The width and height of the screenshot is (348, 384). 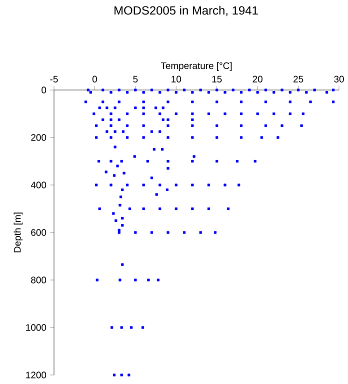 What do you see at coordinates (94, 79) in the screenshot?
I see `x-tick-label: 0` at bounding box center [94, 79].